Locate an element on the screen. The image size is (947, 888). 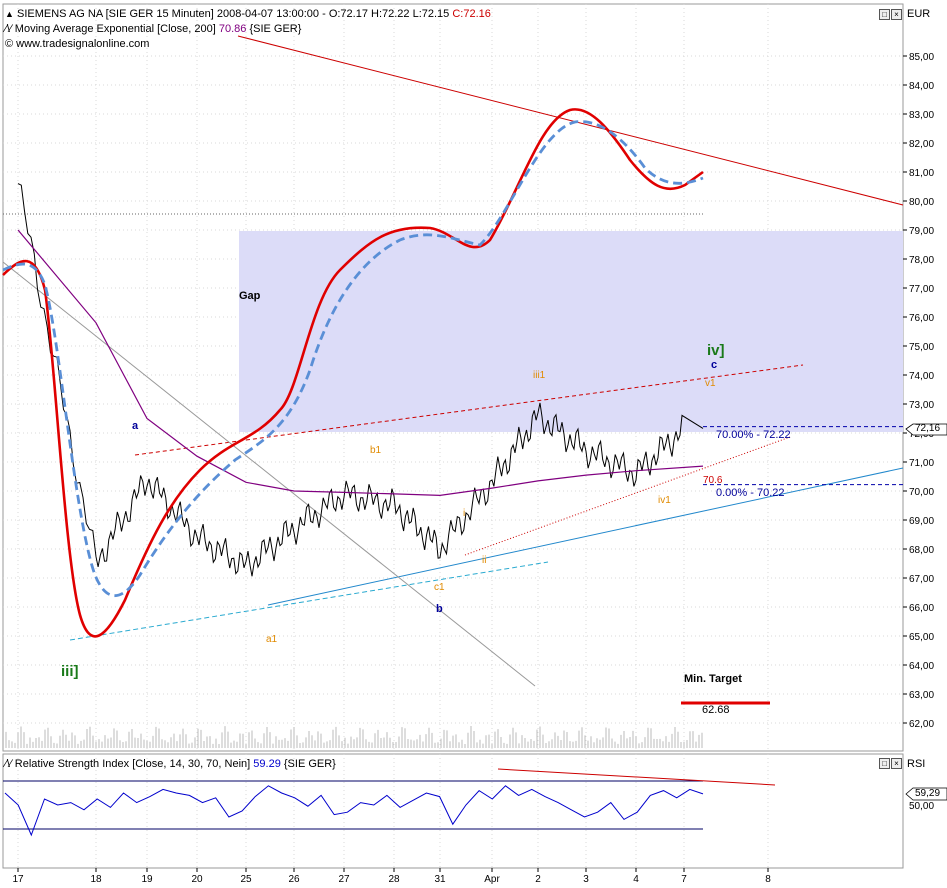
website-line: © www.tradesignalonline.com is located at coordinates (77, 44).